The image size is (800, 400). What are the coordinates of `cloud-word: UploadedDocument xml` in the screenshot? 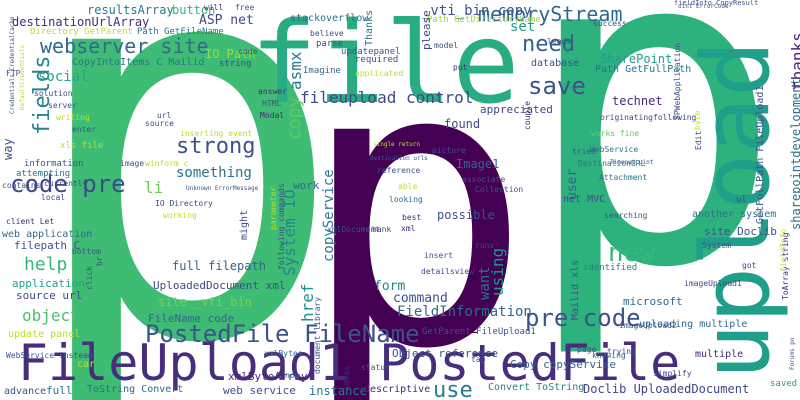 It's located at (219, 285).